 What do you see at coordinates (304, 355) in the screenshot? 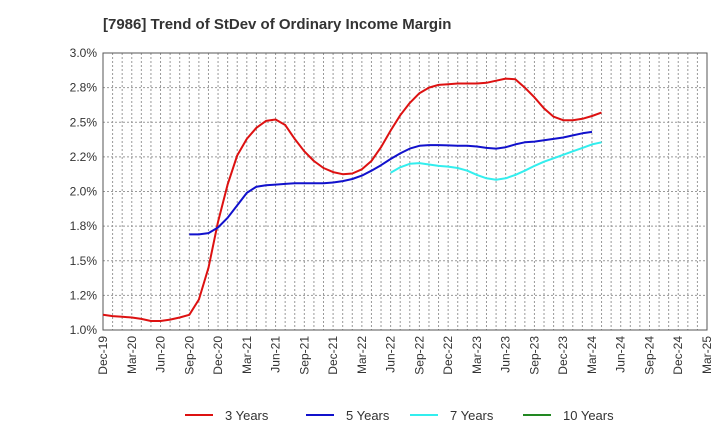
I see `x-tick-label: Sep-21` at bounding box center [304, 355].